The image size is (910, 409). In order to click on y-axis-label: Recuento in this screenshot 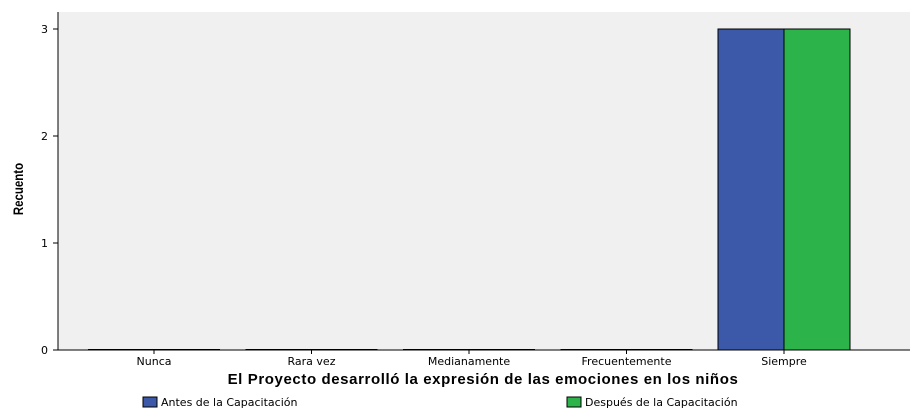, I will do `click(18, 189)`.